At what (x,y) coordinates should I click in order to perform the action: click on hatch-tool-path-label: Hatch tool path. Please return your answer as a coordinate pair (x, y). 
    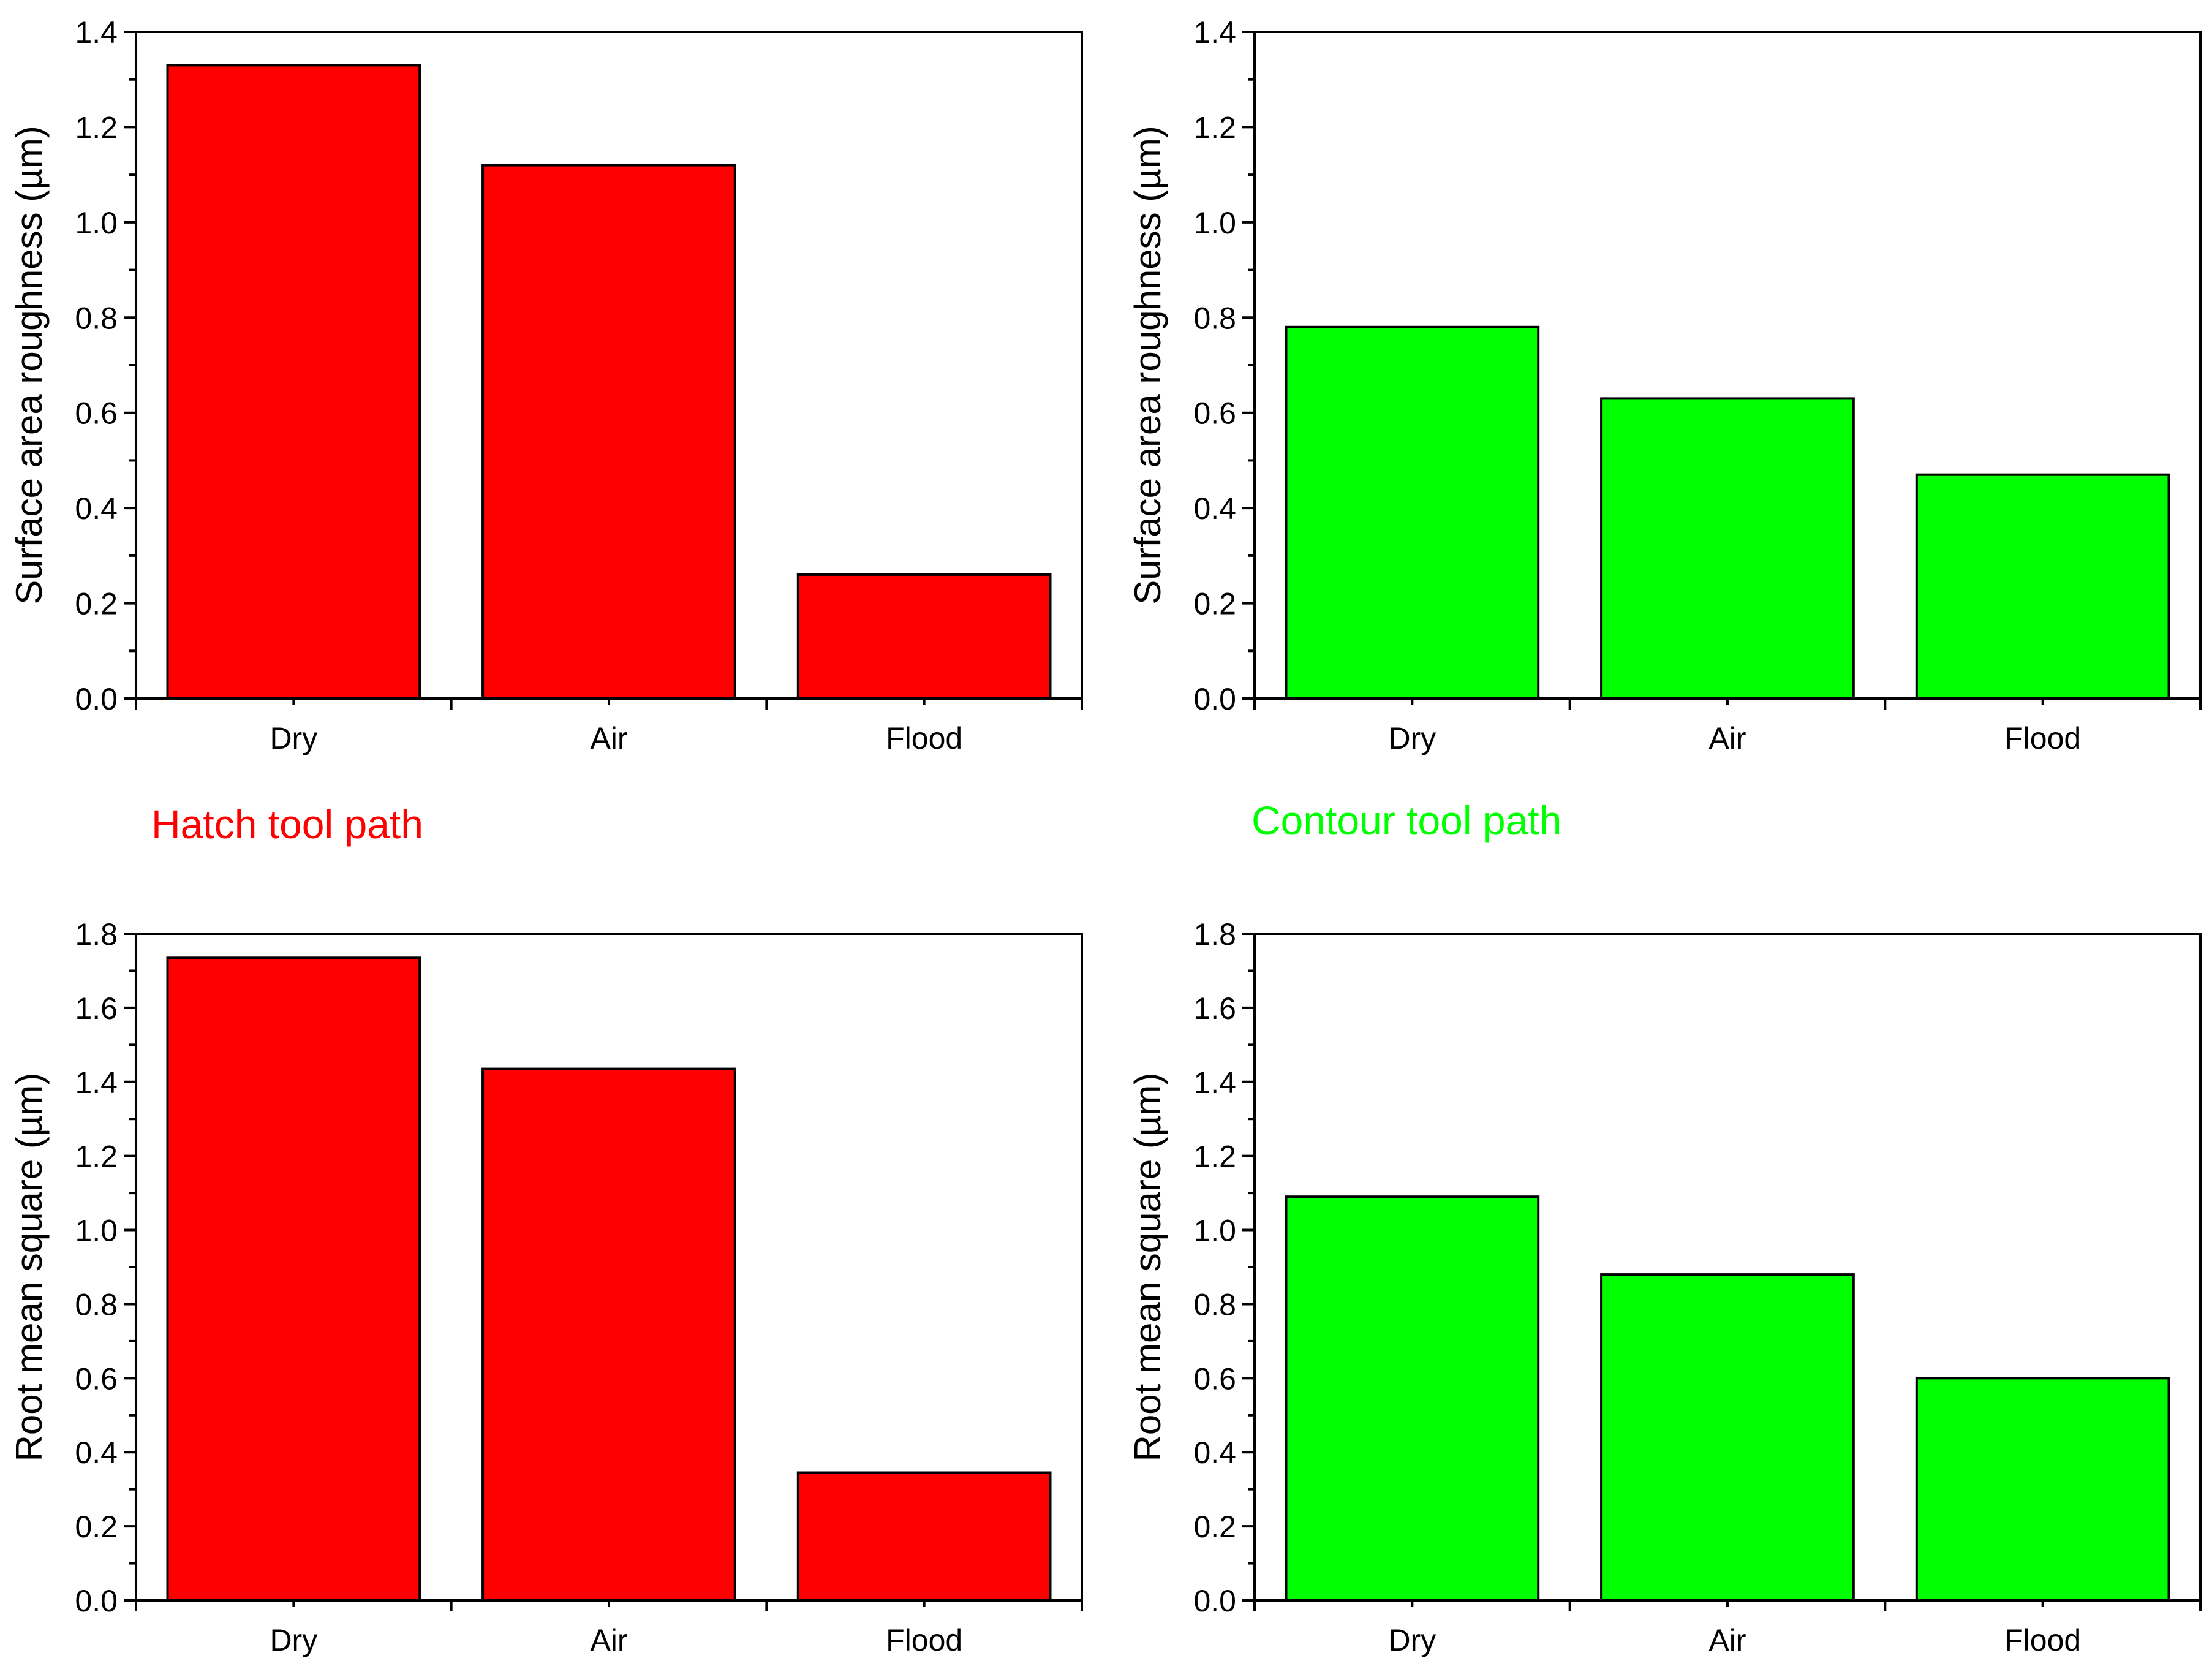
    Looking at the image, I should click on (287, 824).